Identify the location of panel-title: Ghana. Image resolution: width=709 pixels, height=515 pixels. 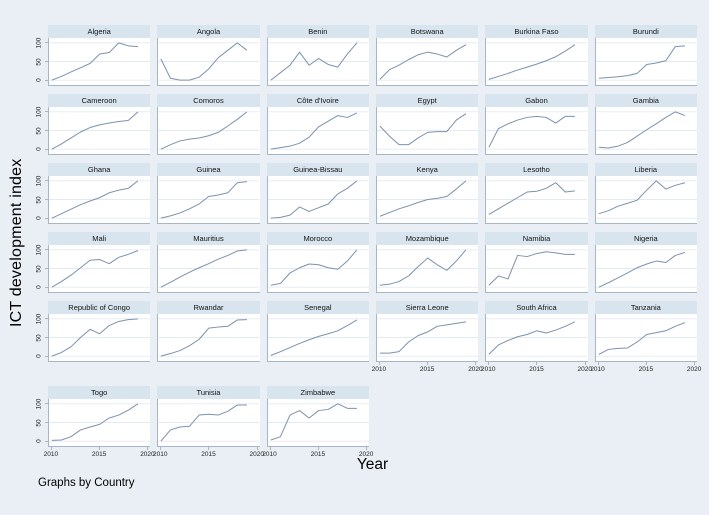
(99, 169).